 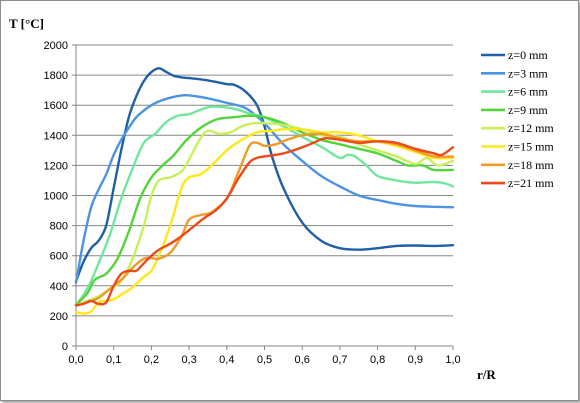 I want to click on y-tick-label: 800, so click(x=59, y=227).